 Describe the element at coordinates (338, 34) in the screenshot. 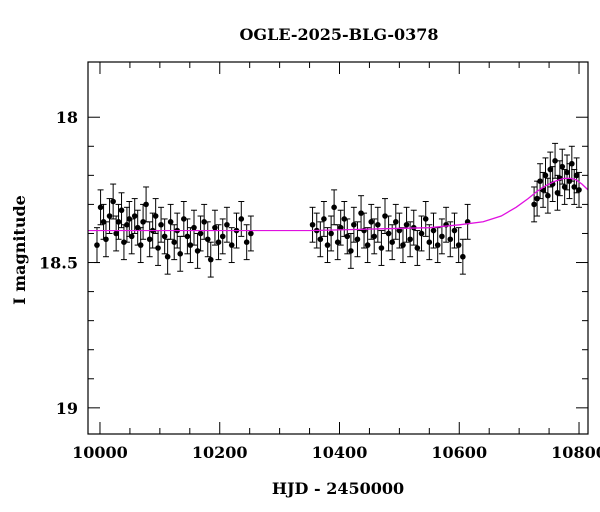

I see `chart-title: OGLE-2025-BLG-0378` at that location.